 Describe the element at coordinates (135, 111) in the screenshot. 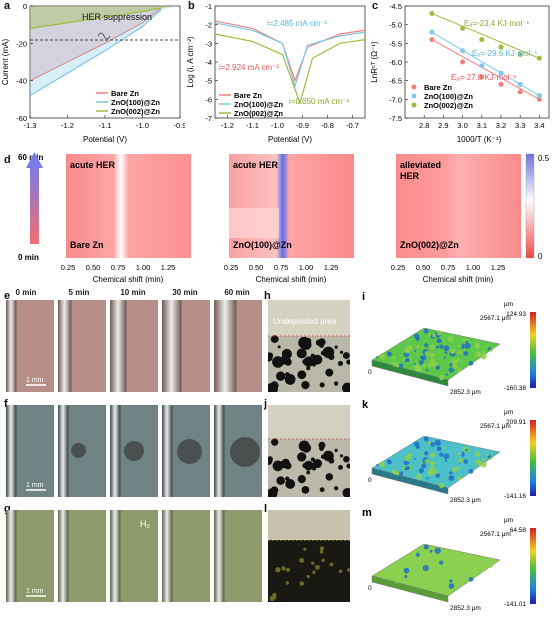

I see `legend-item: ZnO(002)@Zn` at that location.